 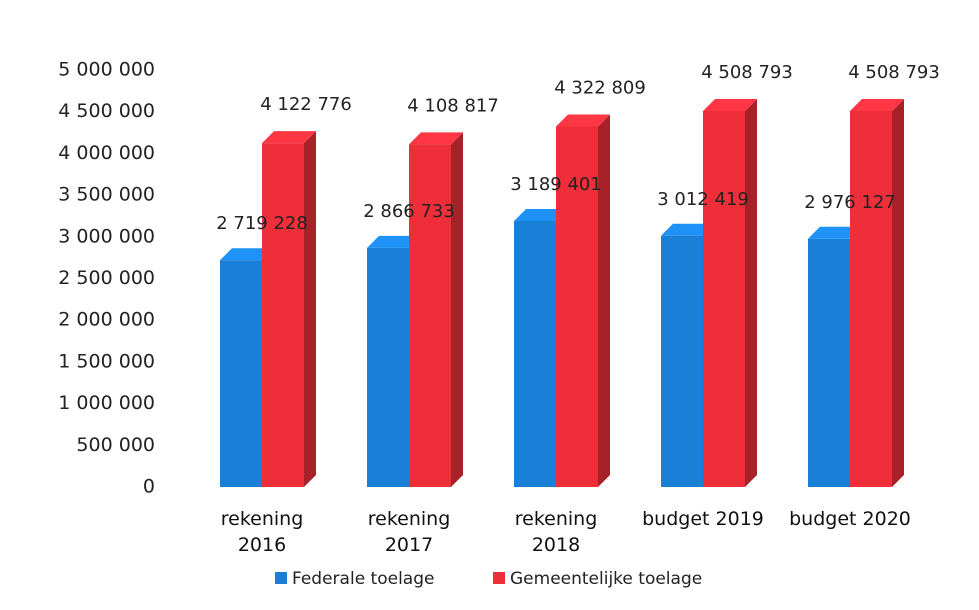 I want to click on value-label: 2 976 127, so click(x=850, y=202).